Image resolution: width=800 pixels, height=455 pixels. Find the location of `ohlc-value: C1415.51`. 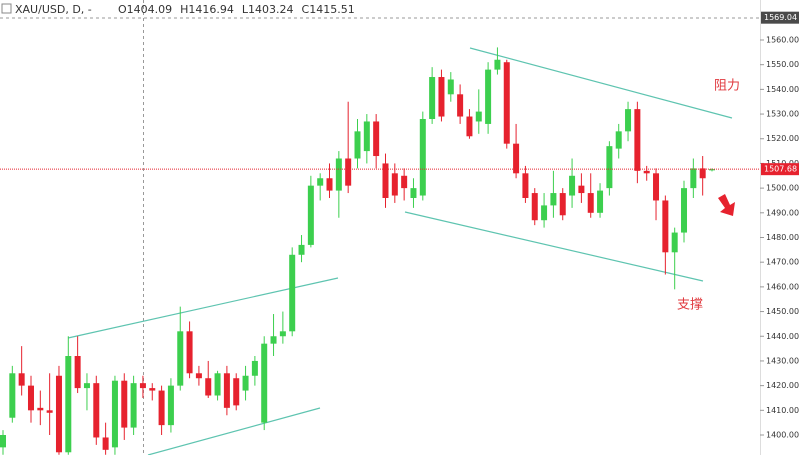

ohlc-value: C1415.51 is located at coordinates (328, 9).